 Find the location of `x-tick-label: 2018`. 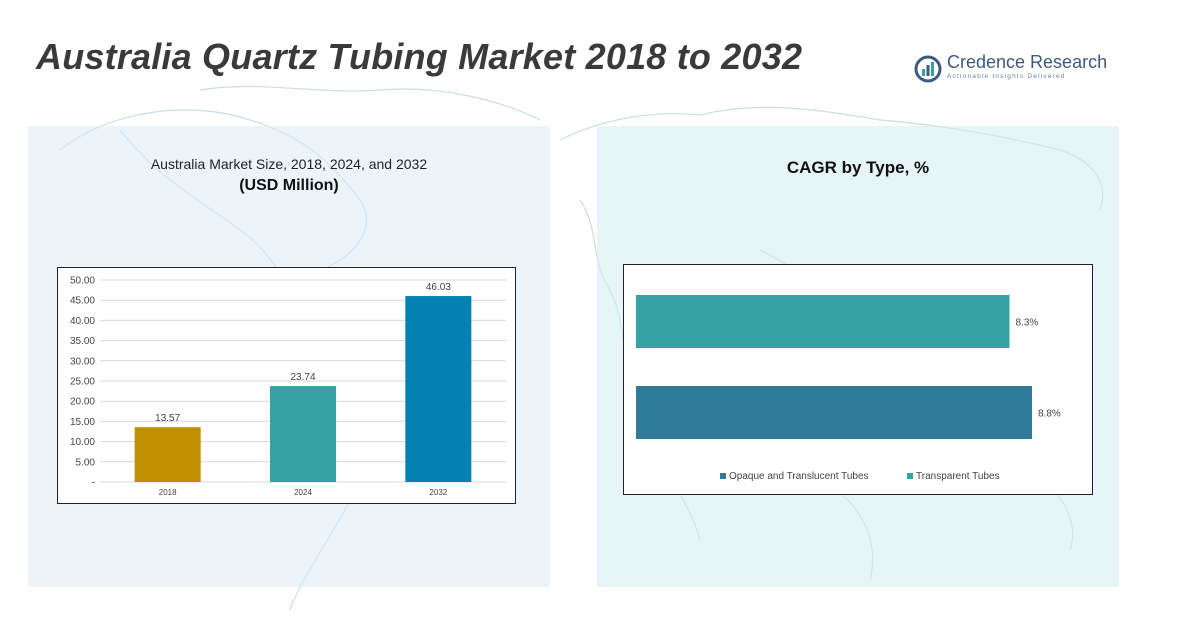

x-tick-label: 2018 is located at coordinates (168, 492).